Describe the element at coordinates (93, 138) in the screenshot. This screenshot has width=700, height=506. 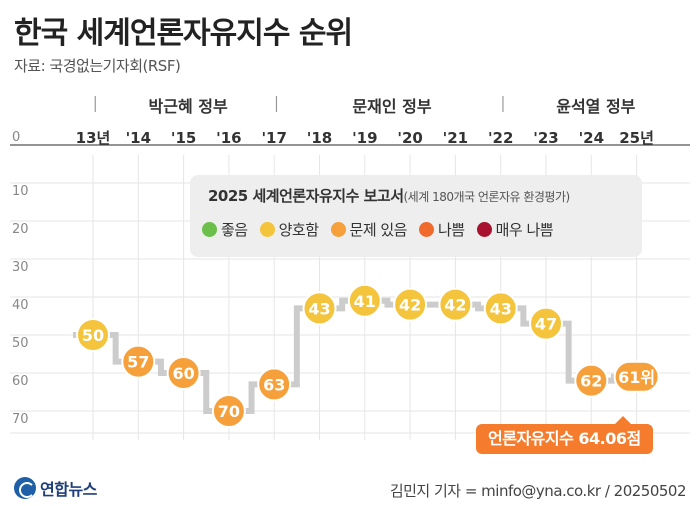
I see `x-tick-label: 13년` at that location.